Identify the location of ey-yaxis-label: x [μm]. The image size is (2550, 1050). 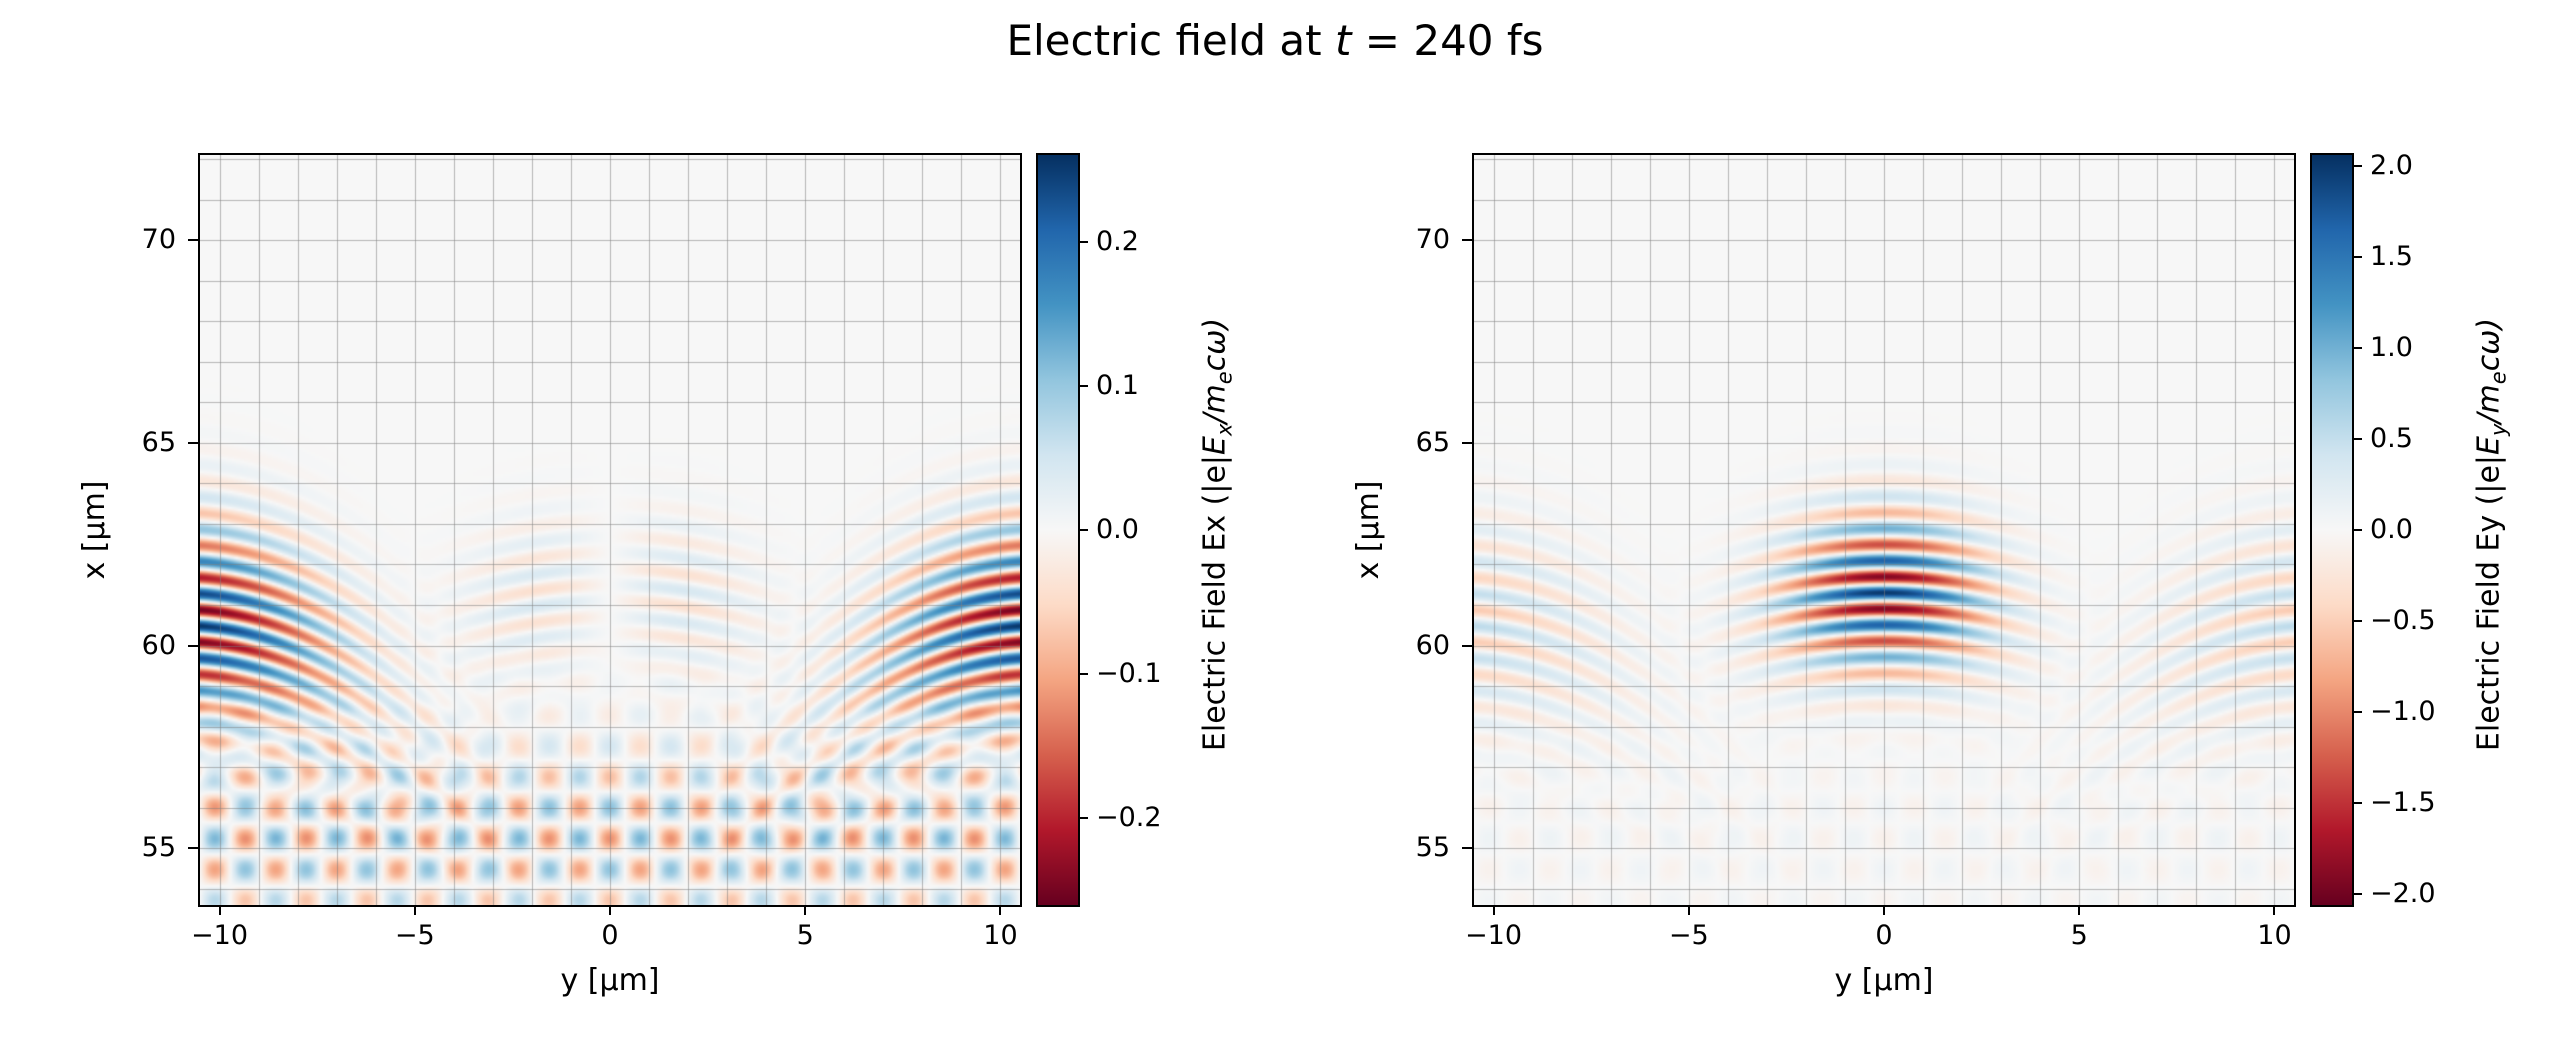
(1368, 530).